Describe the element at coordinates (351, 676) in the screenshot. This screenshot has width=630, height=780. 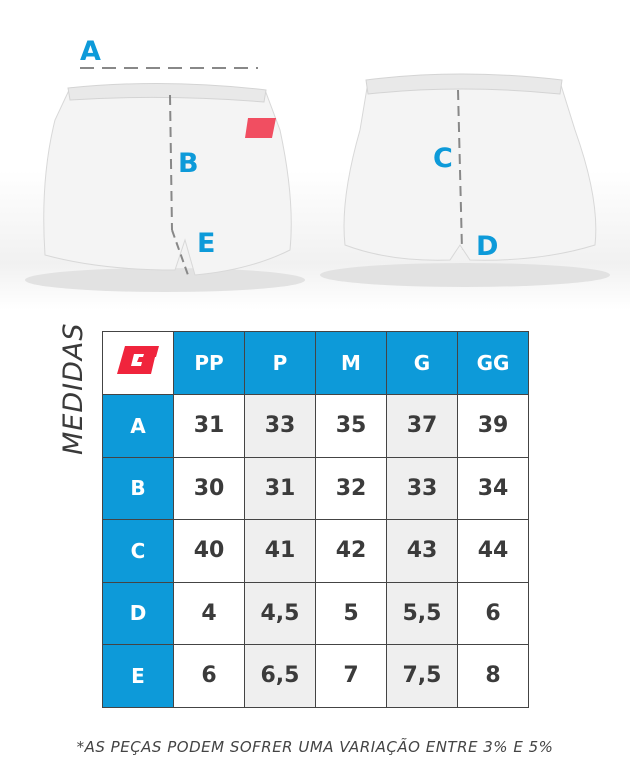
I see `table-cell: 7` at that location.